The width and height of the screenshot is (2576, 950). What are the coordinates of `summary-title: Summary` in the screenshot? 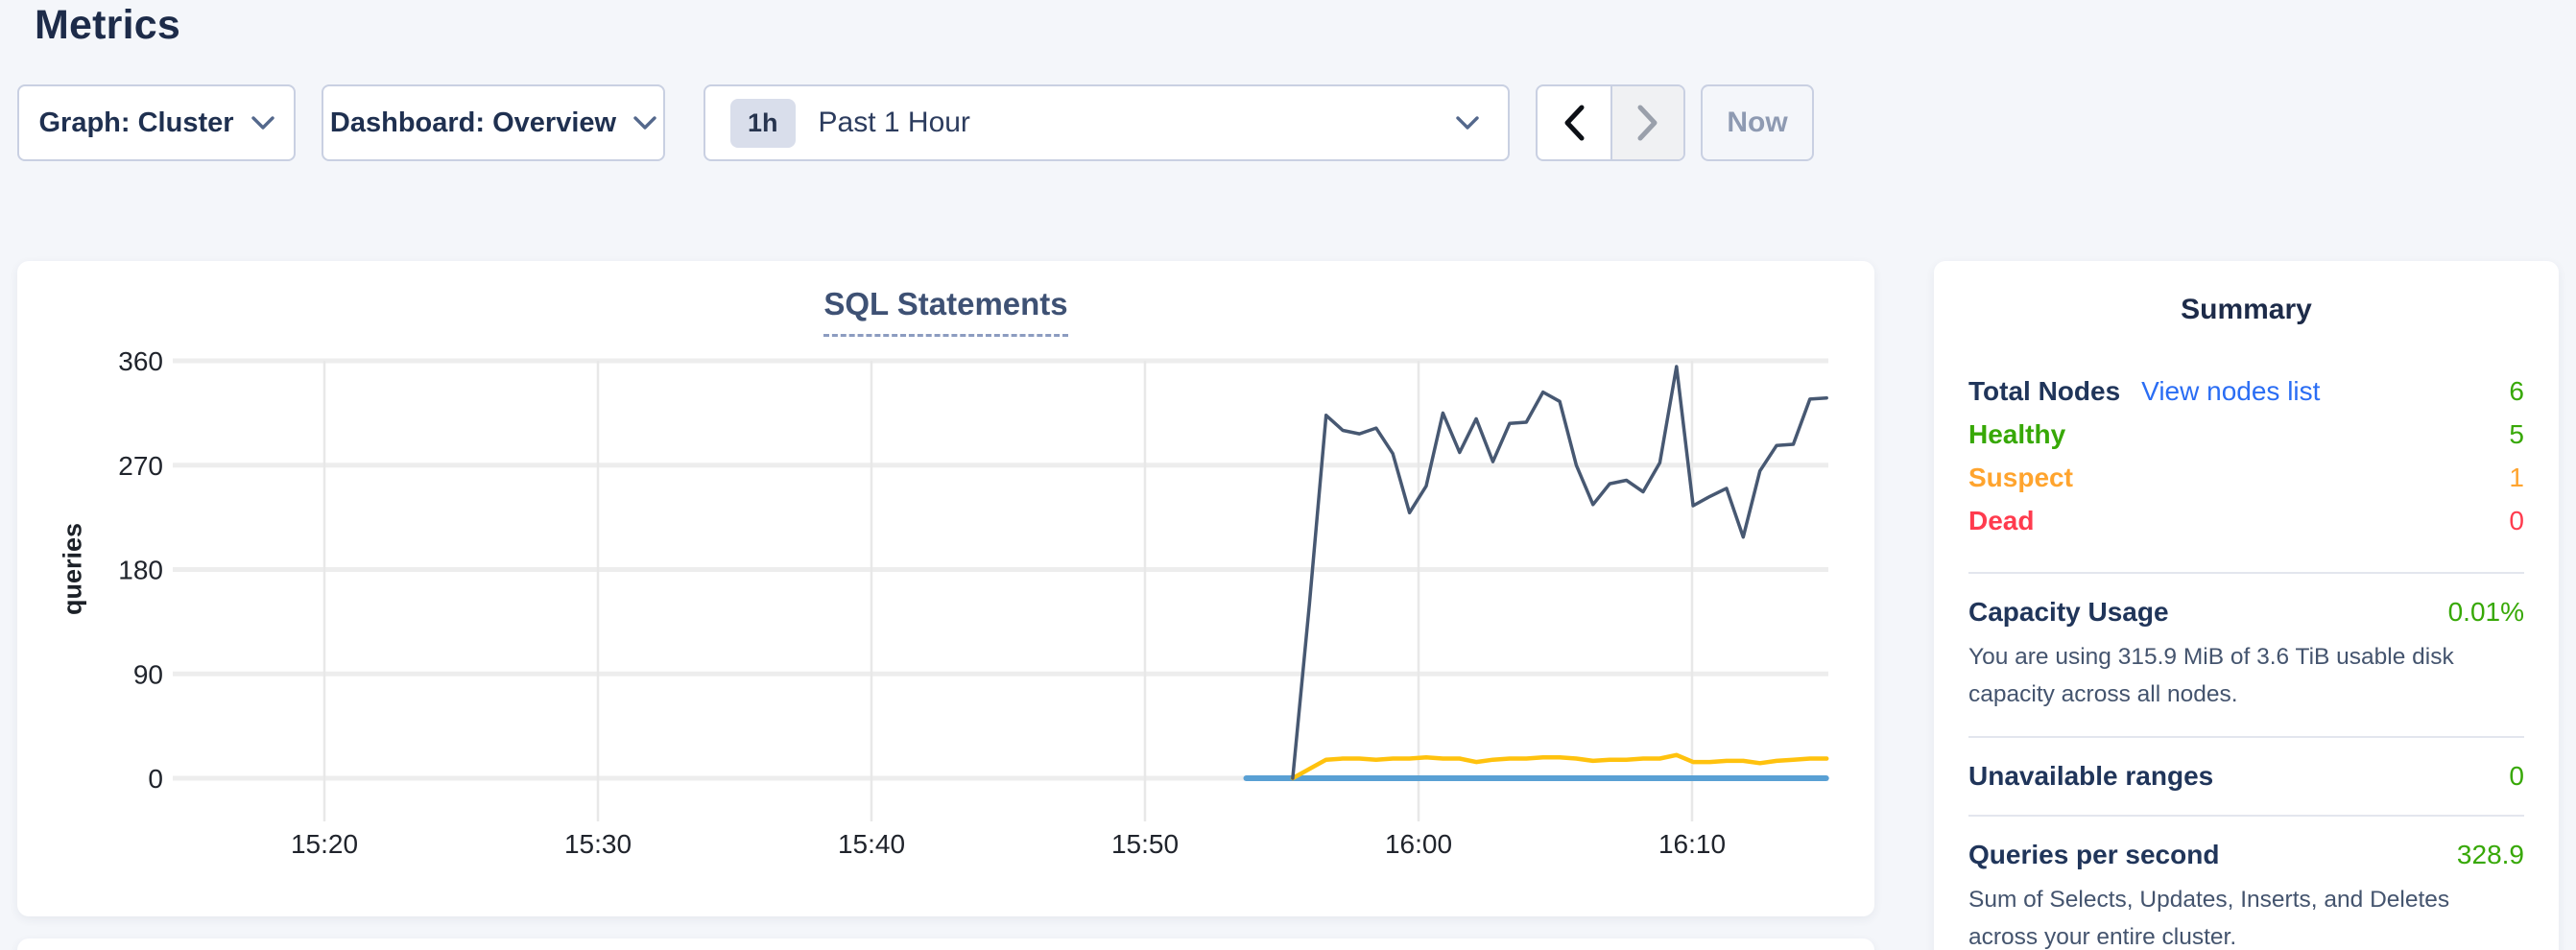 It's located at (2246, 309).